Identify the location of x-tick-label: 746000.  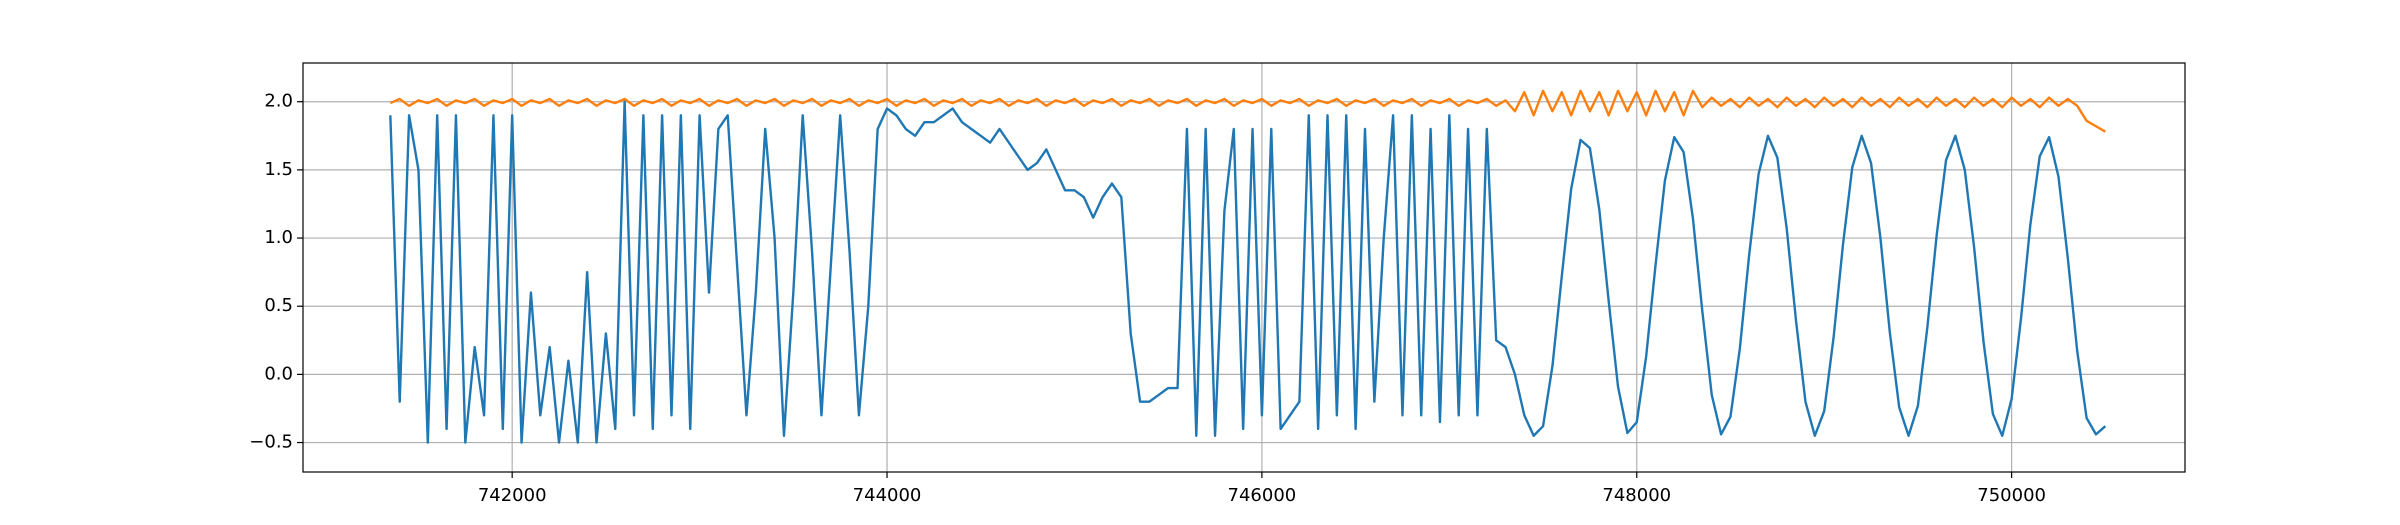
(1262, 495).